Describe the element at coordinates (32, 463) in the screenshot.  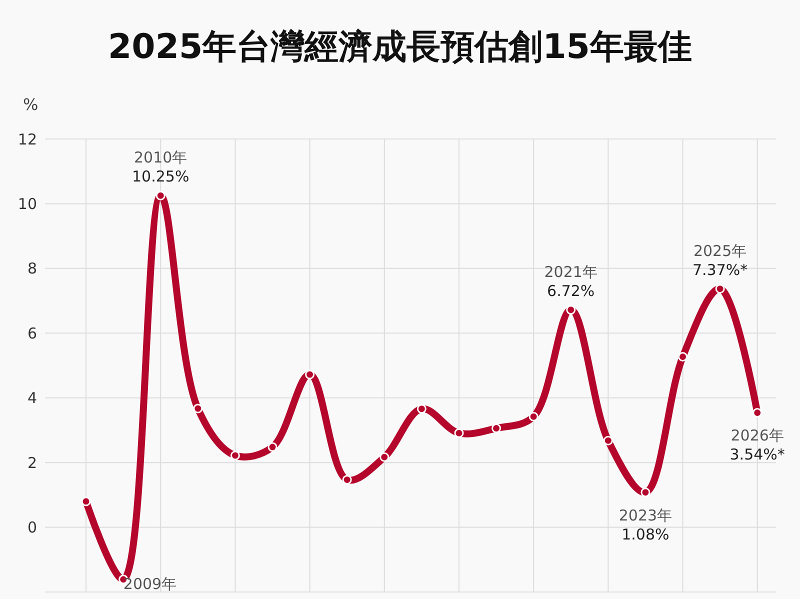
I see `y-tick-label: 2` at that location.